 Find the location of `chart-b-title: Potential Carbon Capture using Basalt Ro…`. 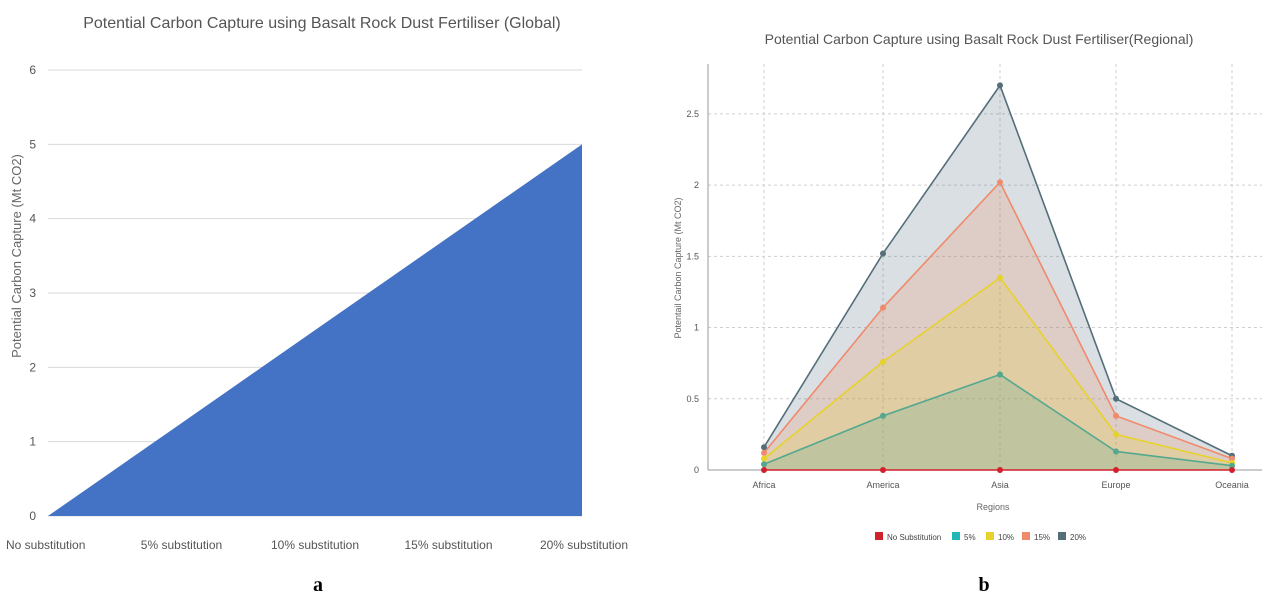

chart-b-title: Potential Carbon Capture using Basalt Ro… is located at coordinates (979, 39).